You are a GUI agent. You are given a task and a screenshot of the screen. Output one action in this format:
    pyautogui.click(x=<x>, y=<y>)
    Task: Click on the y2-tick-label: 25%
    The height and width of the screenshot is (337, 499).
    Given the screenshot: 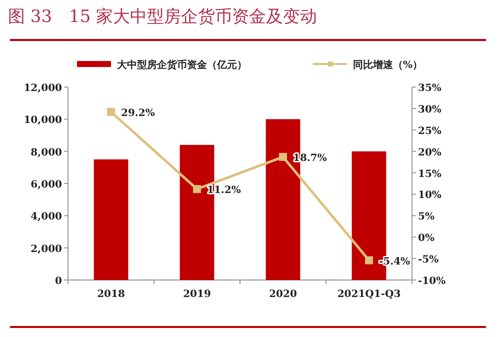 What is the action you would take?
    pyautogui.click(x=430, y=131)
    